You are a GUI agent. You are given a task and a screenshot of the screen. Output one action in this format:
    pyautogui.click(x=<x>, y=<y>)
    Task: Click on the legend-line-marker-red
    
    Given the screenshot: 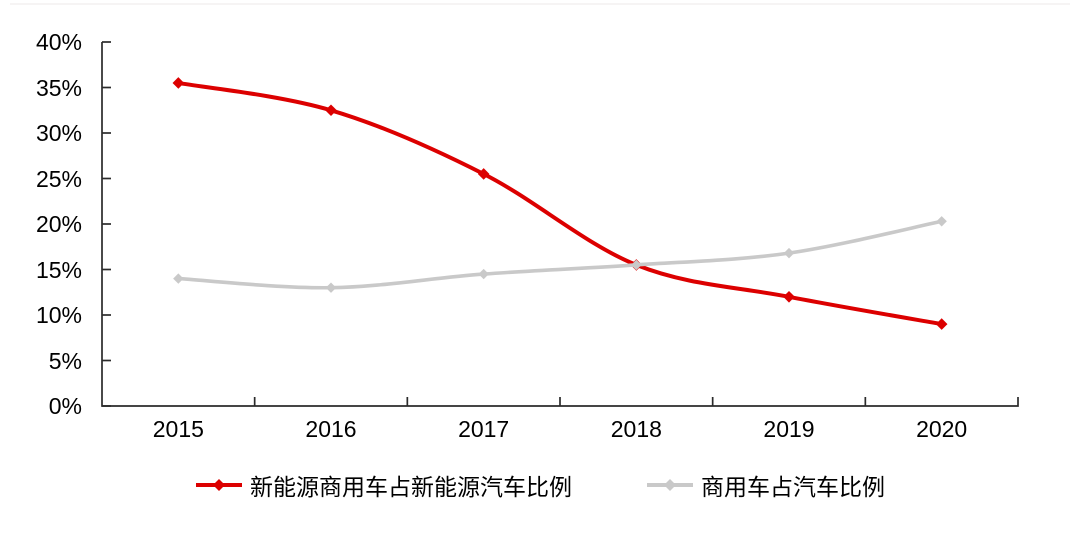 What is the action you would take?
    pyautogui.click(x=219, y=485)
    